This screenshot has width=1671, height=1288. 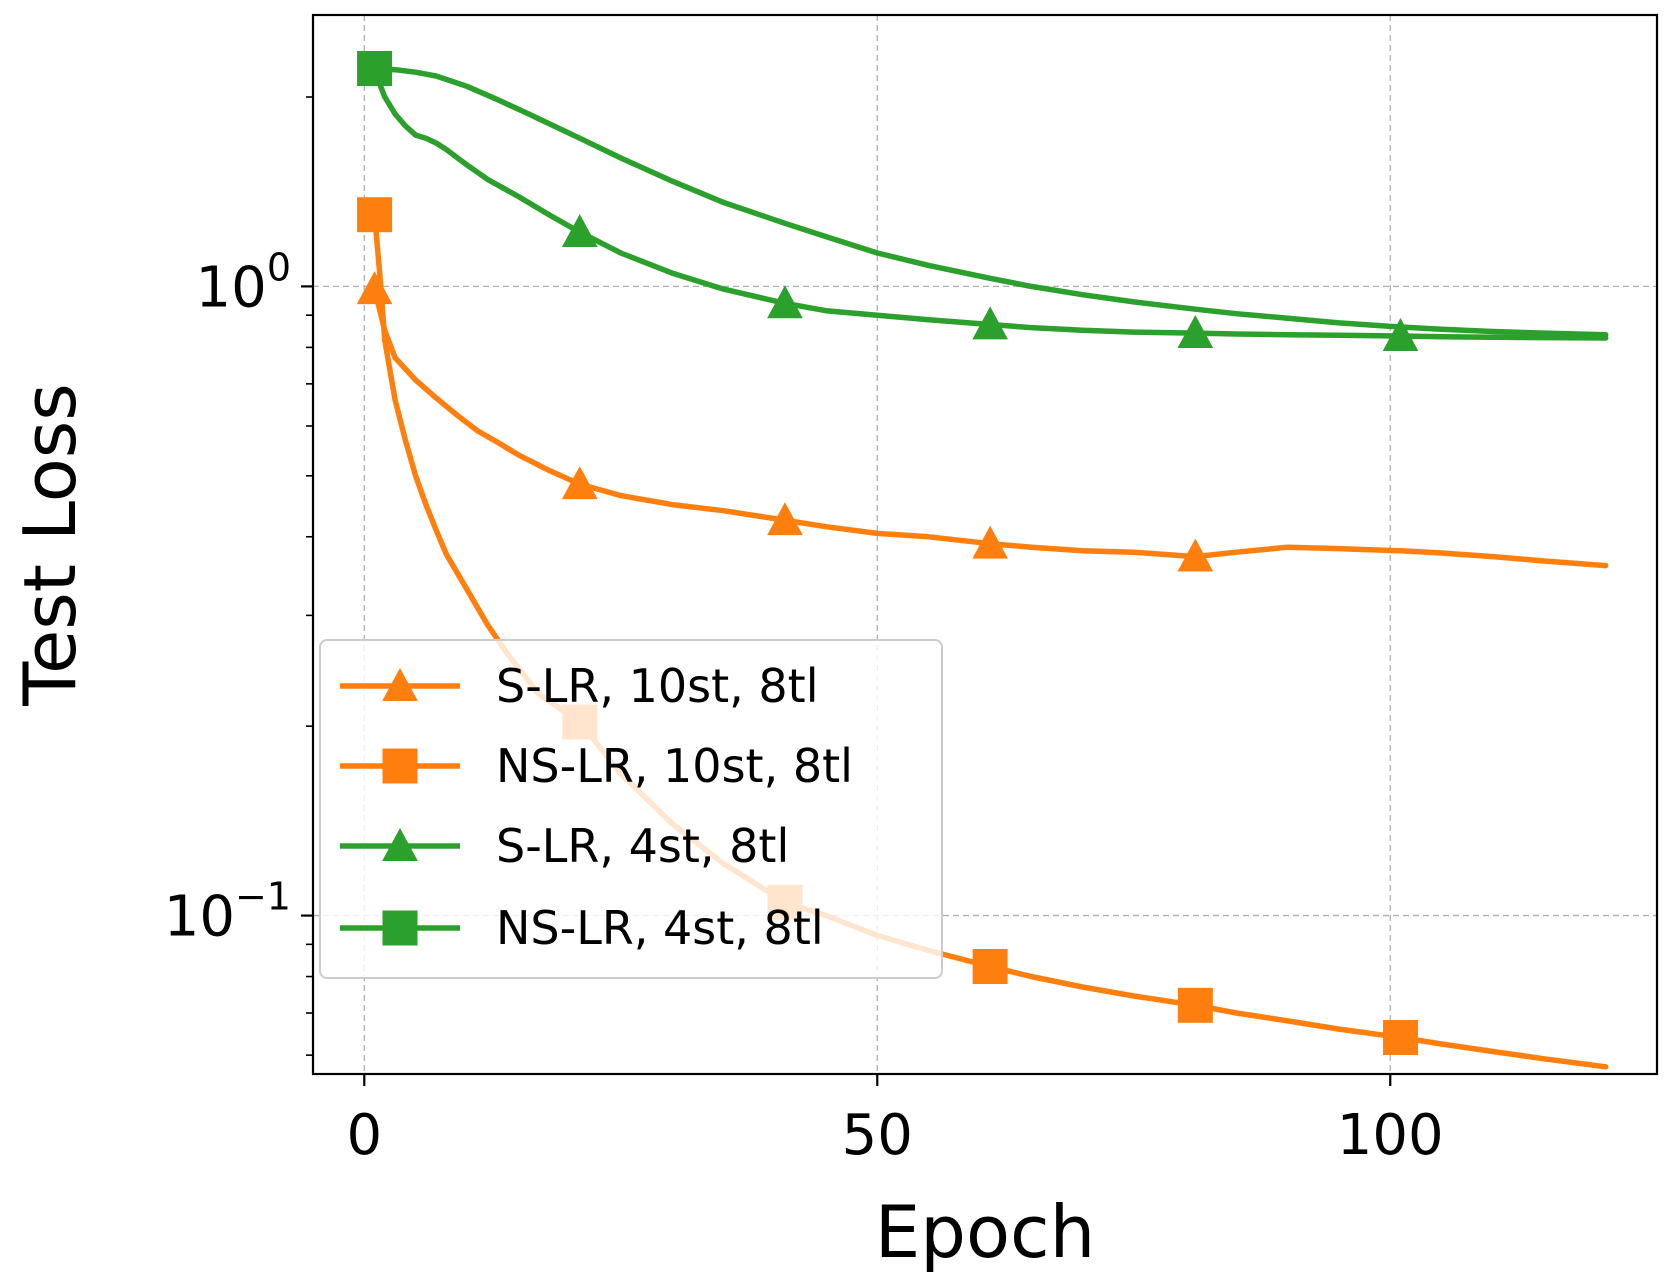 I want to click on legend-label: NS-LR, 10st, 8tl, so click(x=674, y=766).